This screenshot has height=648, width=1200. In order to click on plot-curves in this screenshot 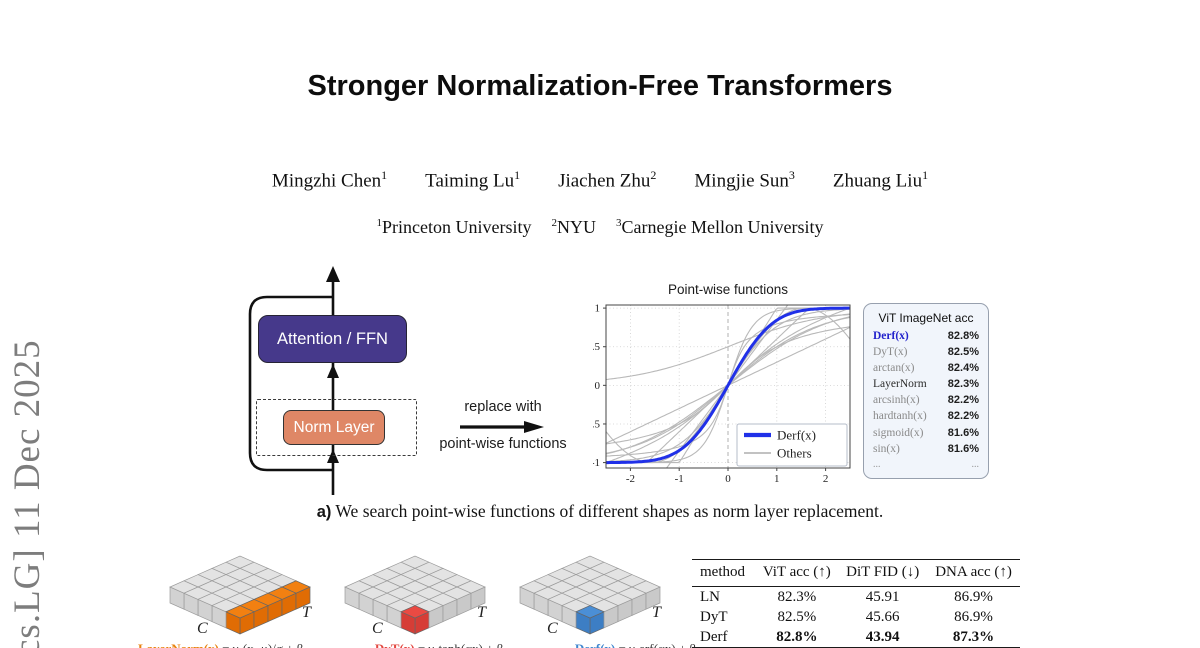, I will do `click(728, 386)`.